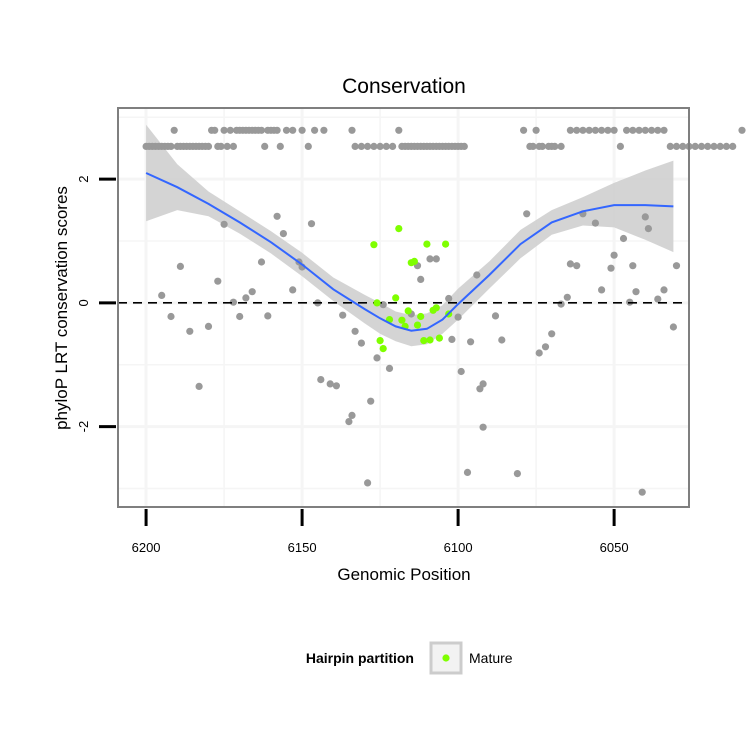 The width and height of the screenshot is (750, 755). I want to click on smooth-line-layer, so click(409, 252).